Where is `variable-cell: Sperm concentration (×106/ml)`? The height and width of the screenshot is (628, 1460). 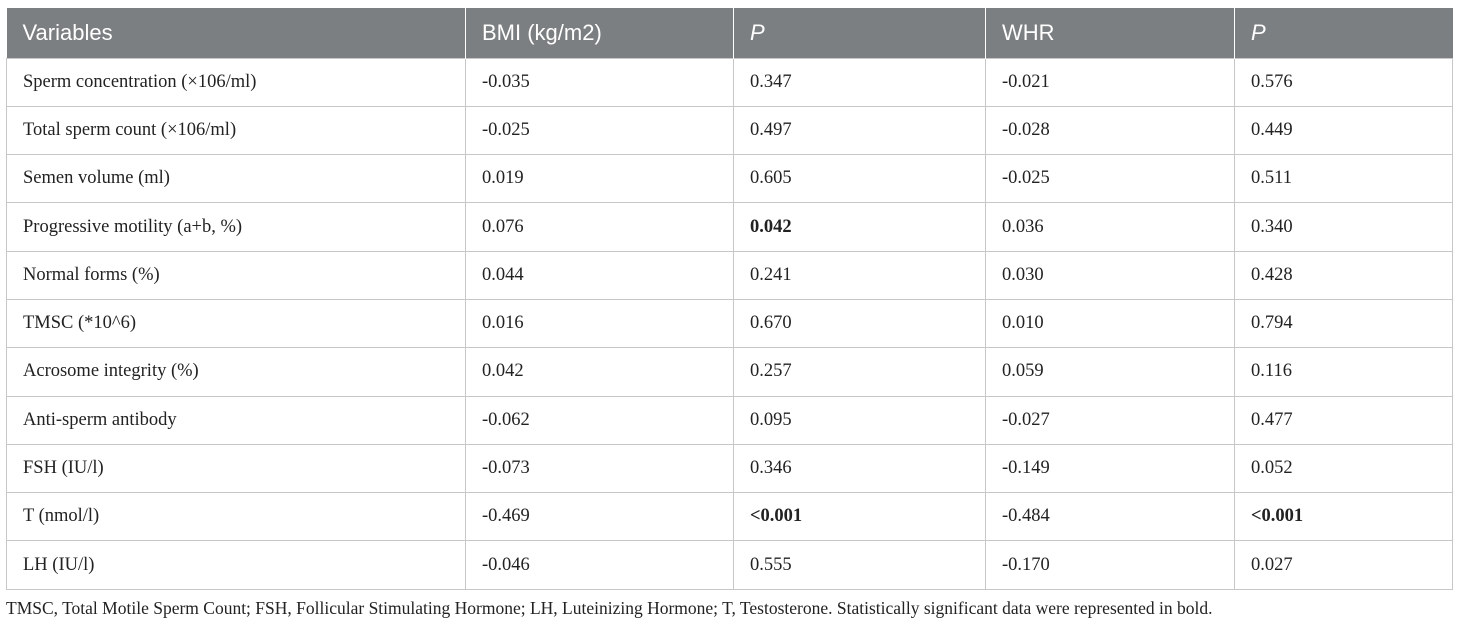
variable-cell: Sperm concentration (×106/ml) is located at coordinates (236, 82).